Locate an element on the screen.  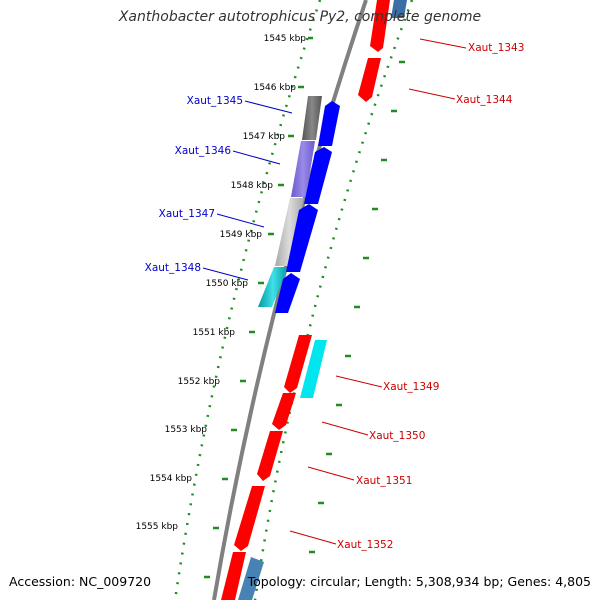
gene-block-lower-cog is located at coordinates (251, 578).